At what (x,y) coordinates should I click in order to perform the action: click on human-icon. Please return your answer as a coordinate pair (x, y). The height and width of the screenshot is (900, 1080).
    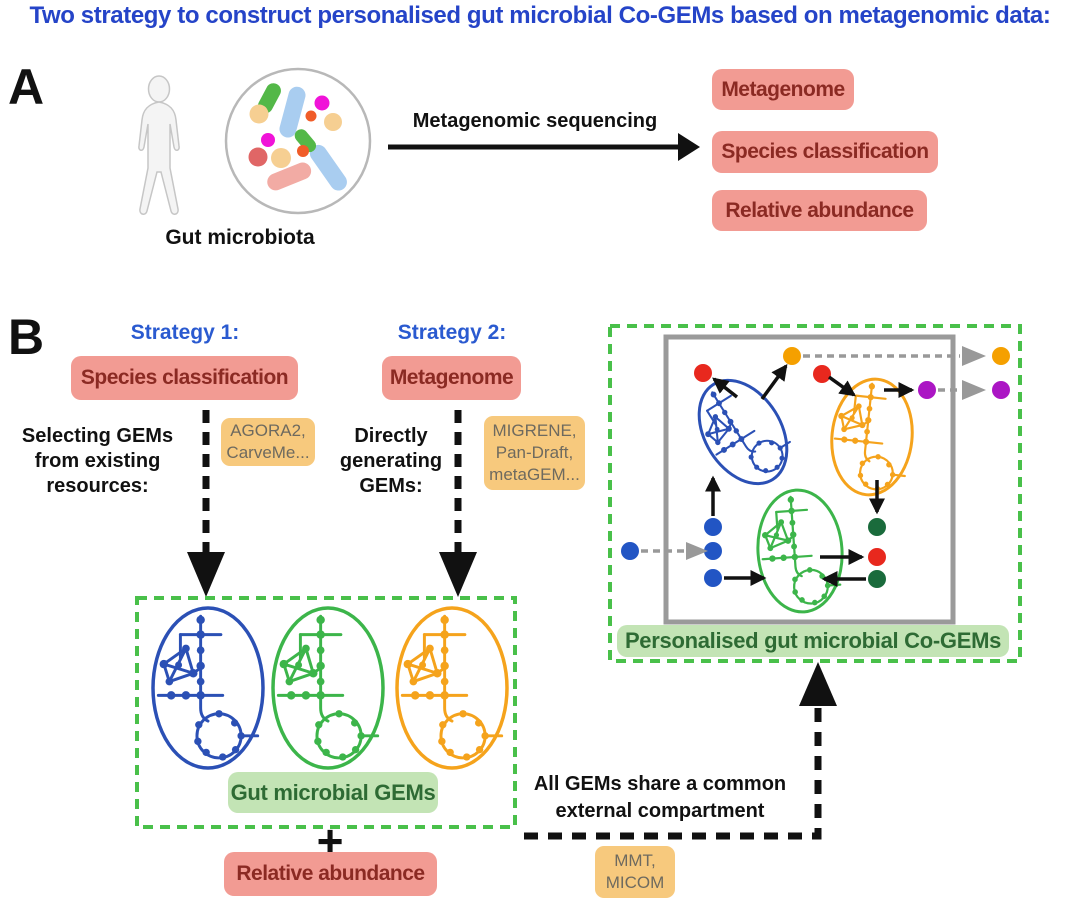
    Looking at the image, I should click on (159, 145).